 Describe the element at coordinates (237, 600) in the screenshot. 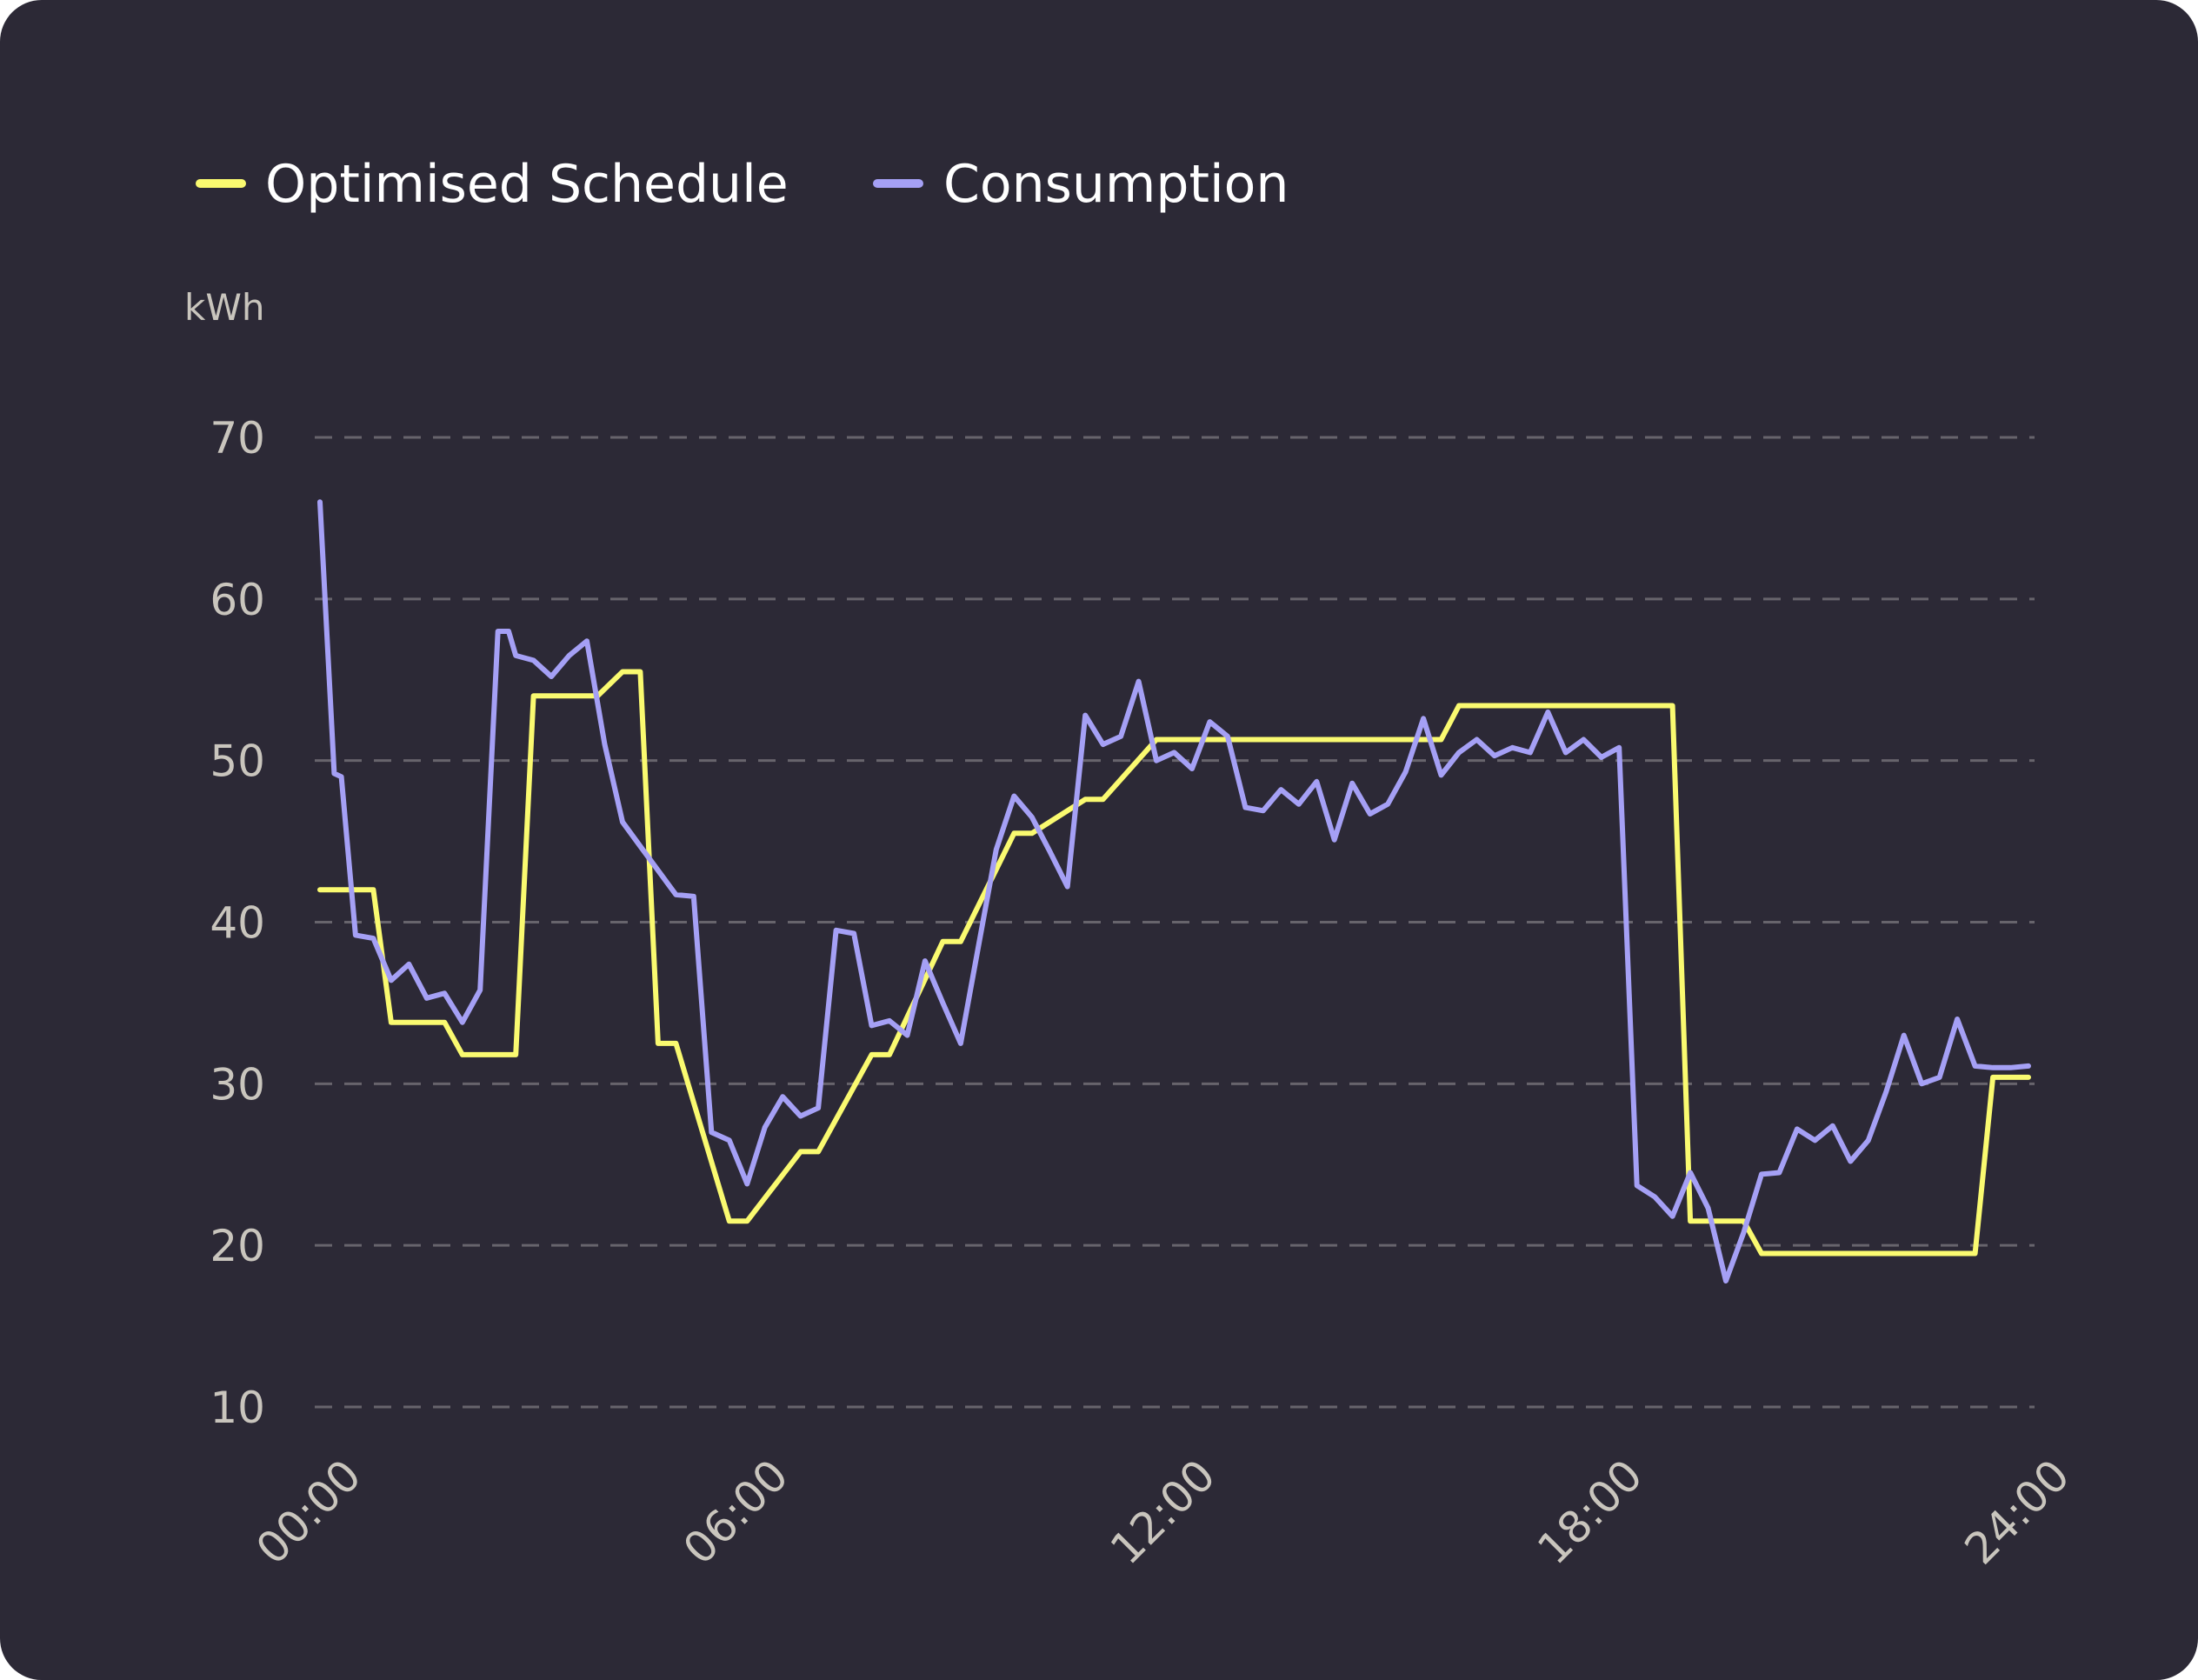

I see `y-tick-label: 60` at that location.